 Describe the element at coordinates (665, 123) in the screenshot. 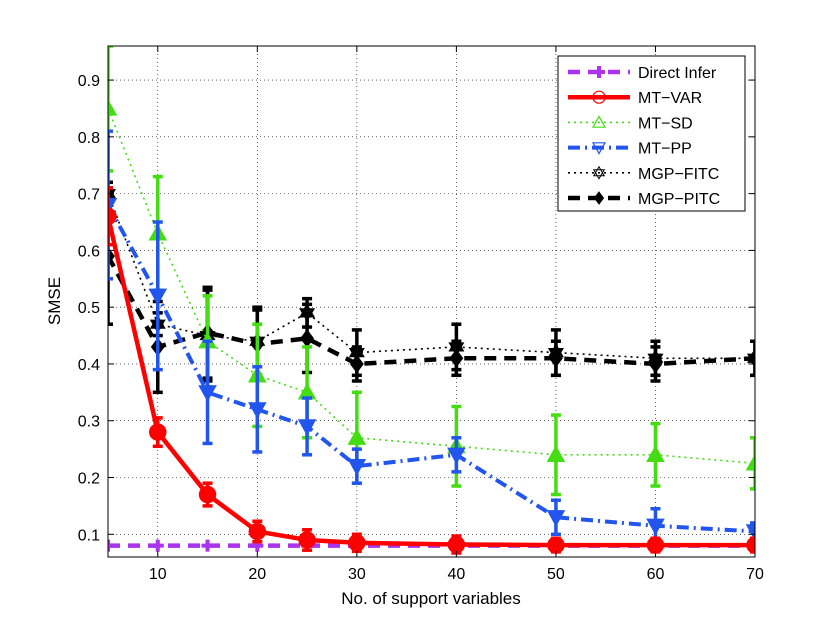

I see `legend-label: MT−SD` at that location.